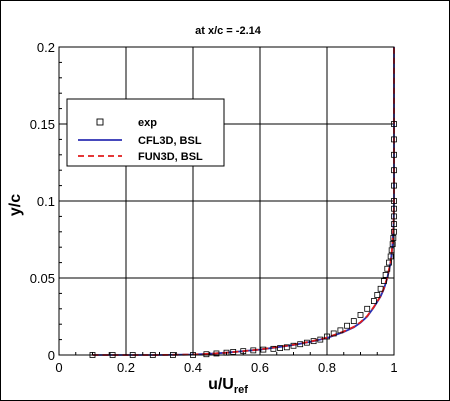  Describe the element at coordinates (170, 141) in the screenshot. I see `legend-label-cfl3d: CFL3D, BSL` at that location.